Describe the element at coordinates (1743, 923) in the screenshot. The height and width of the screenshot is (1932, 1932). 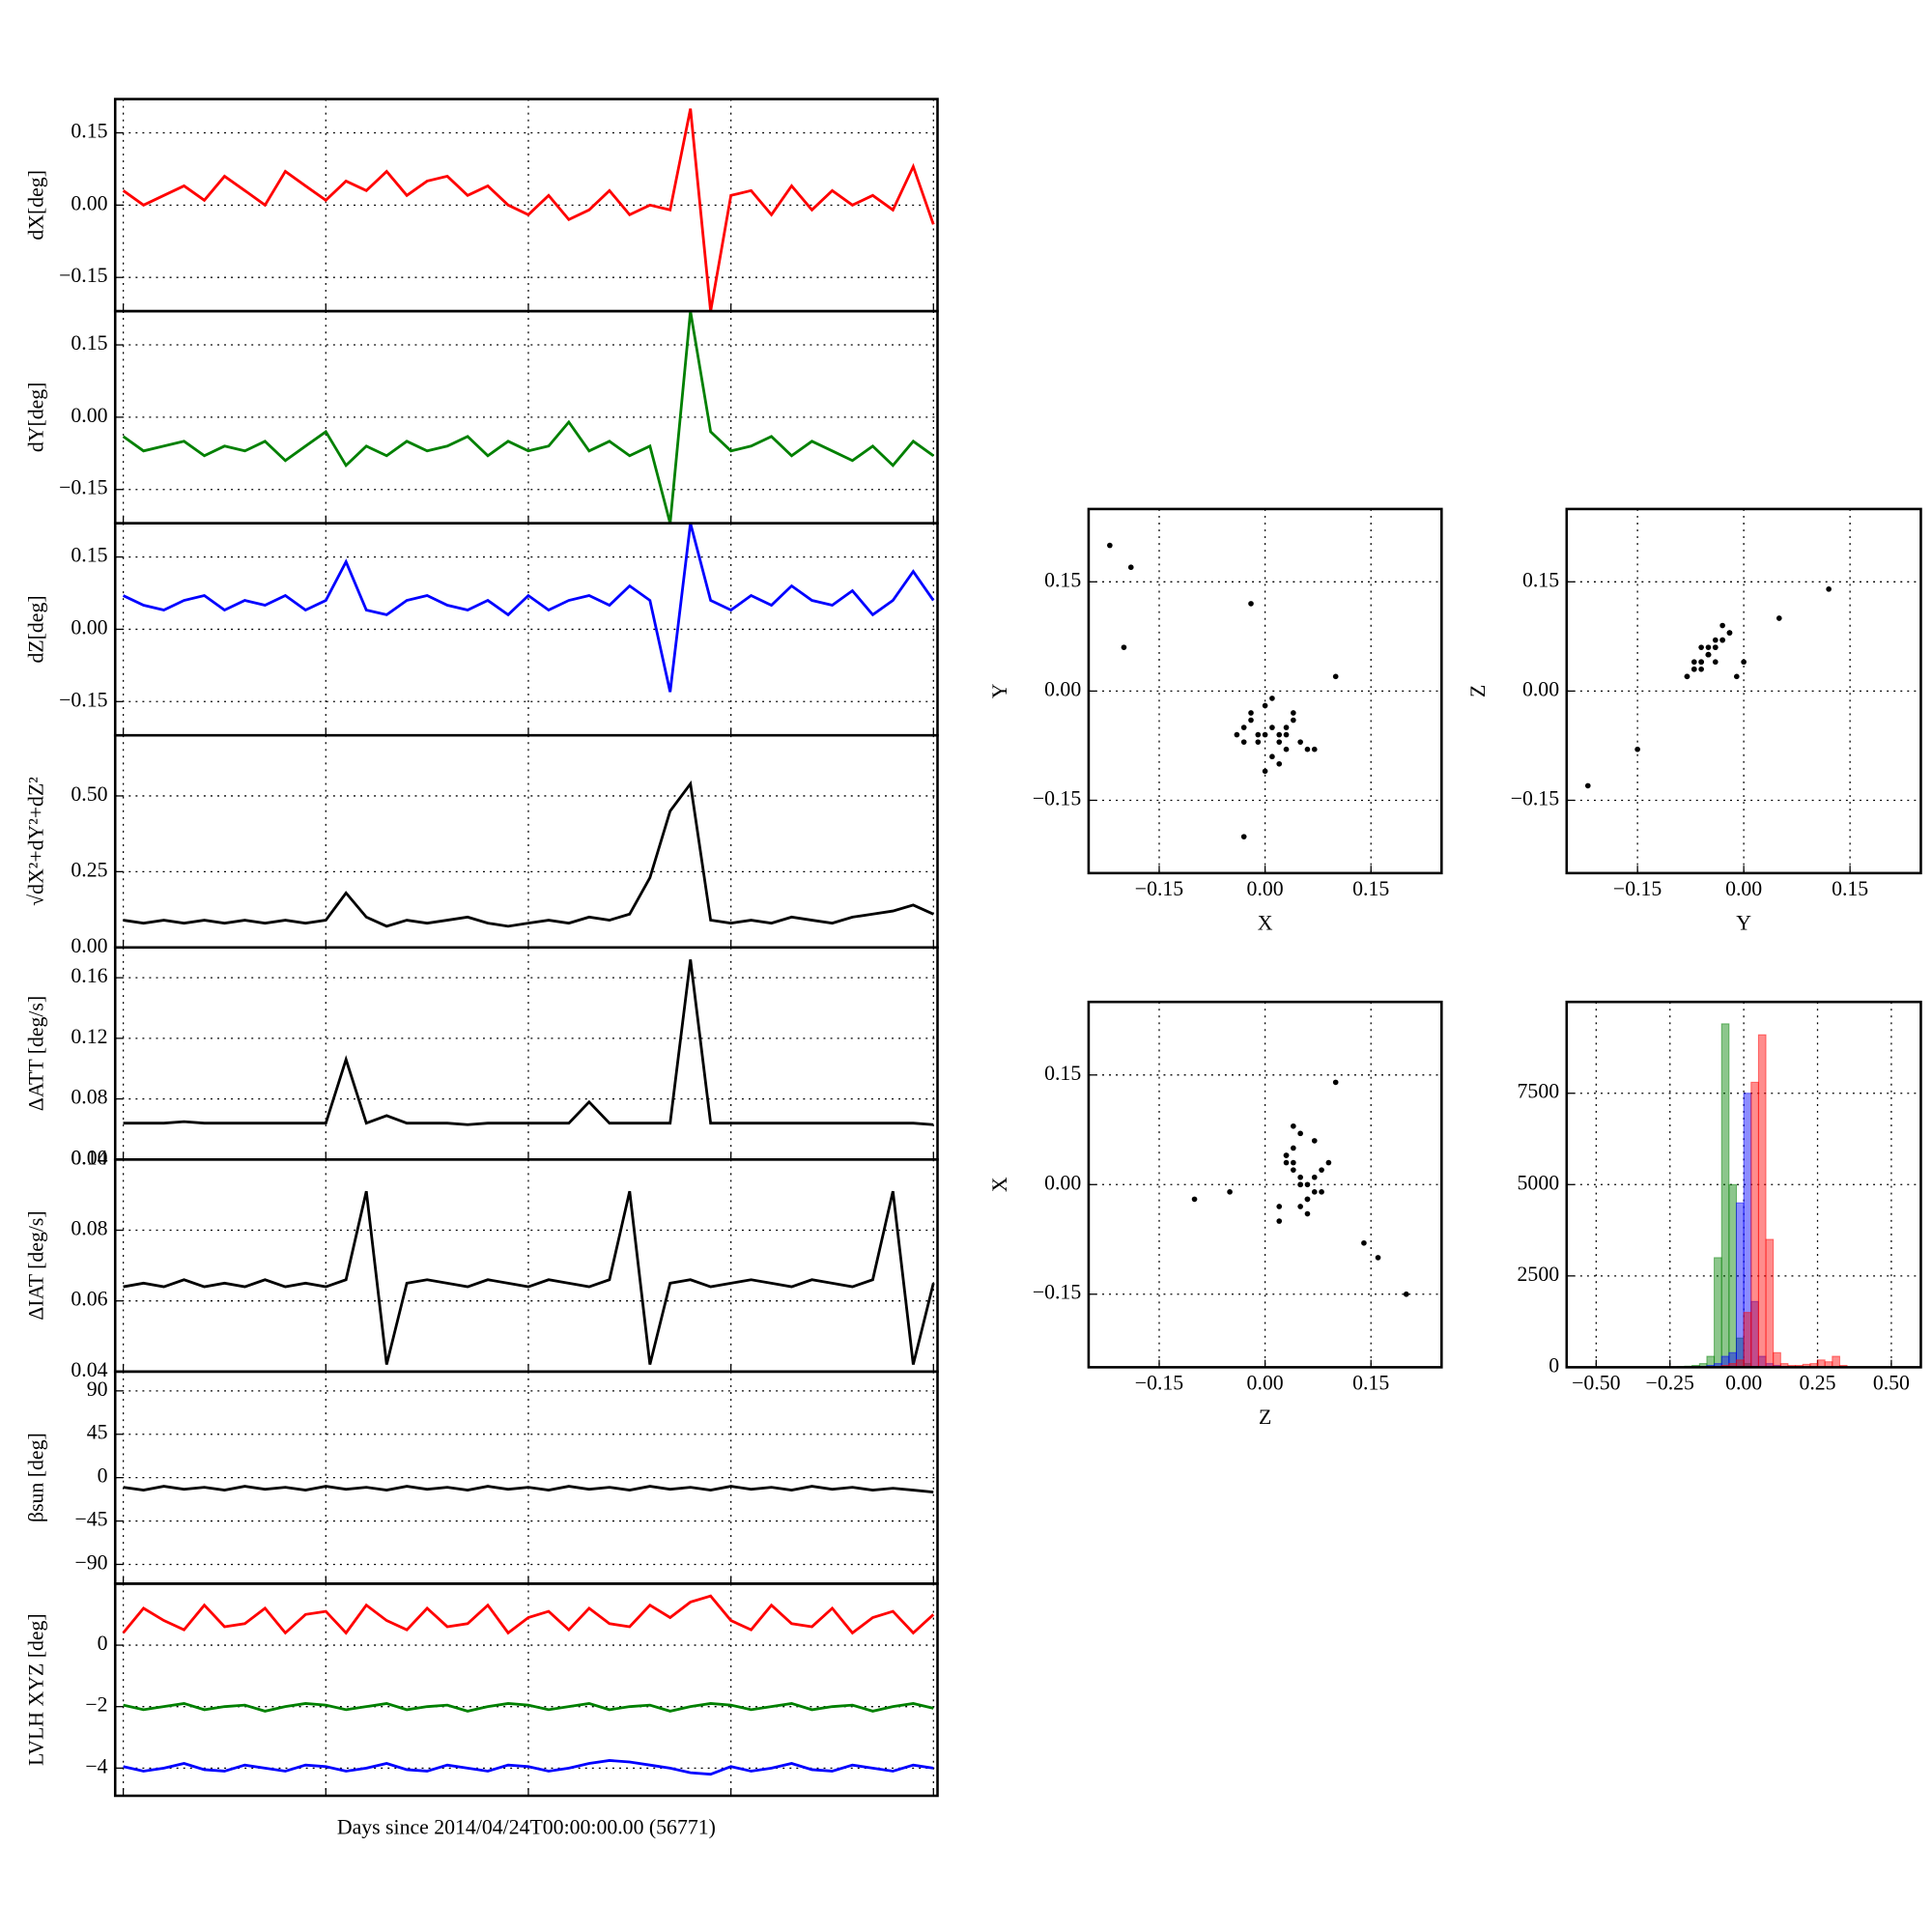
I see `x-axis-label: Y` at that location.